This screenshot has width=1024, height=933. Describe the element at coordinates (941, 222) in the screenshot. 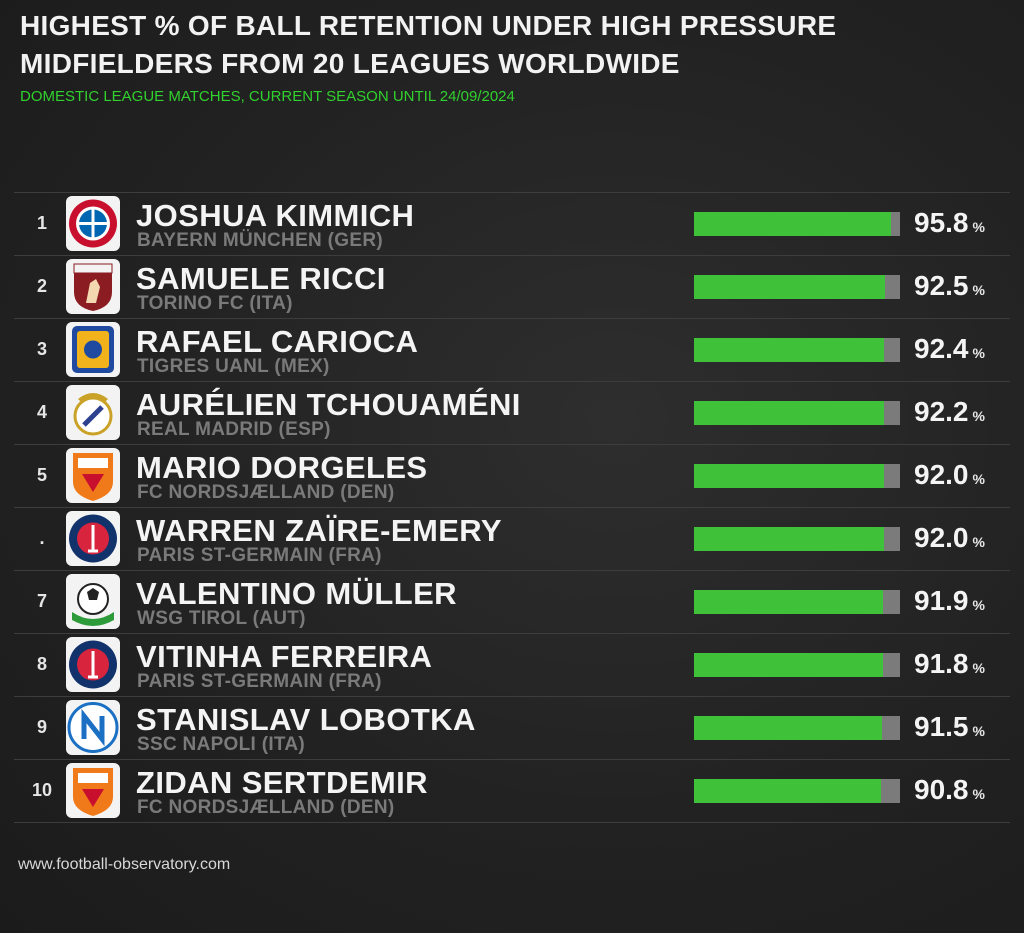

I see `value-number: 95.8` at that location.